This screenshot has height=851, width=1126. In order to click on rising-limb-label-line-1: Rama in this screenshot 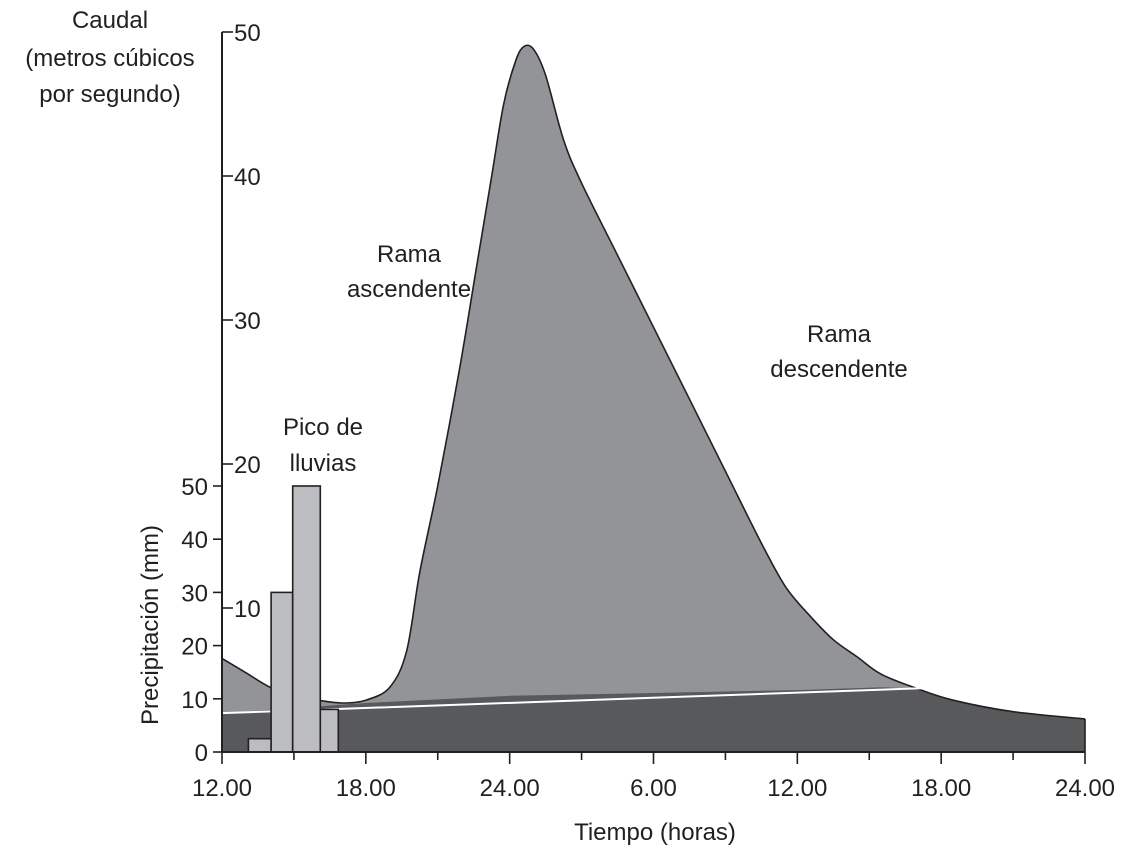, I will do `click(409, 254)`.